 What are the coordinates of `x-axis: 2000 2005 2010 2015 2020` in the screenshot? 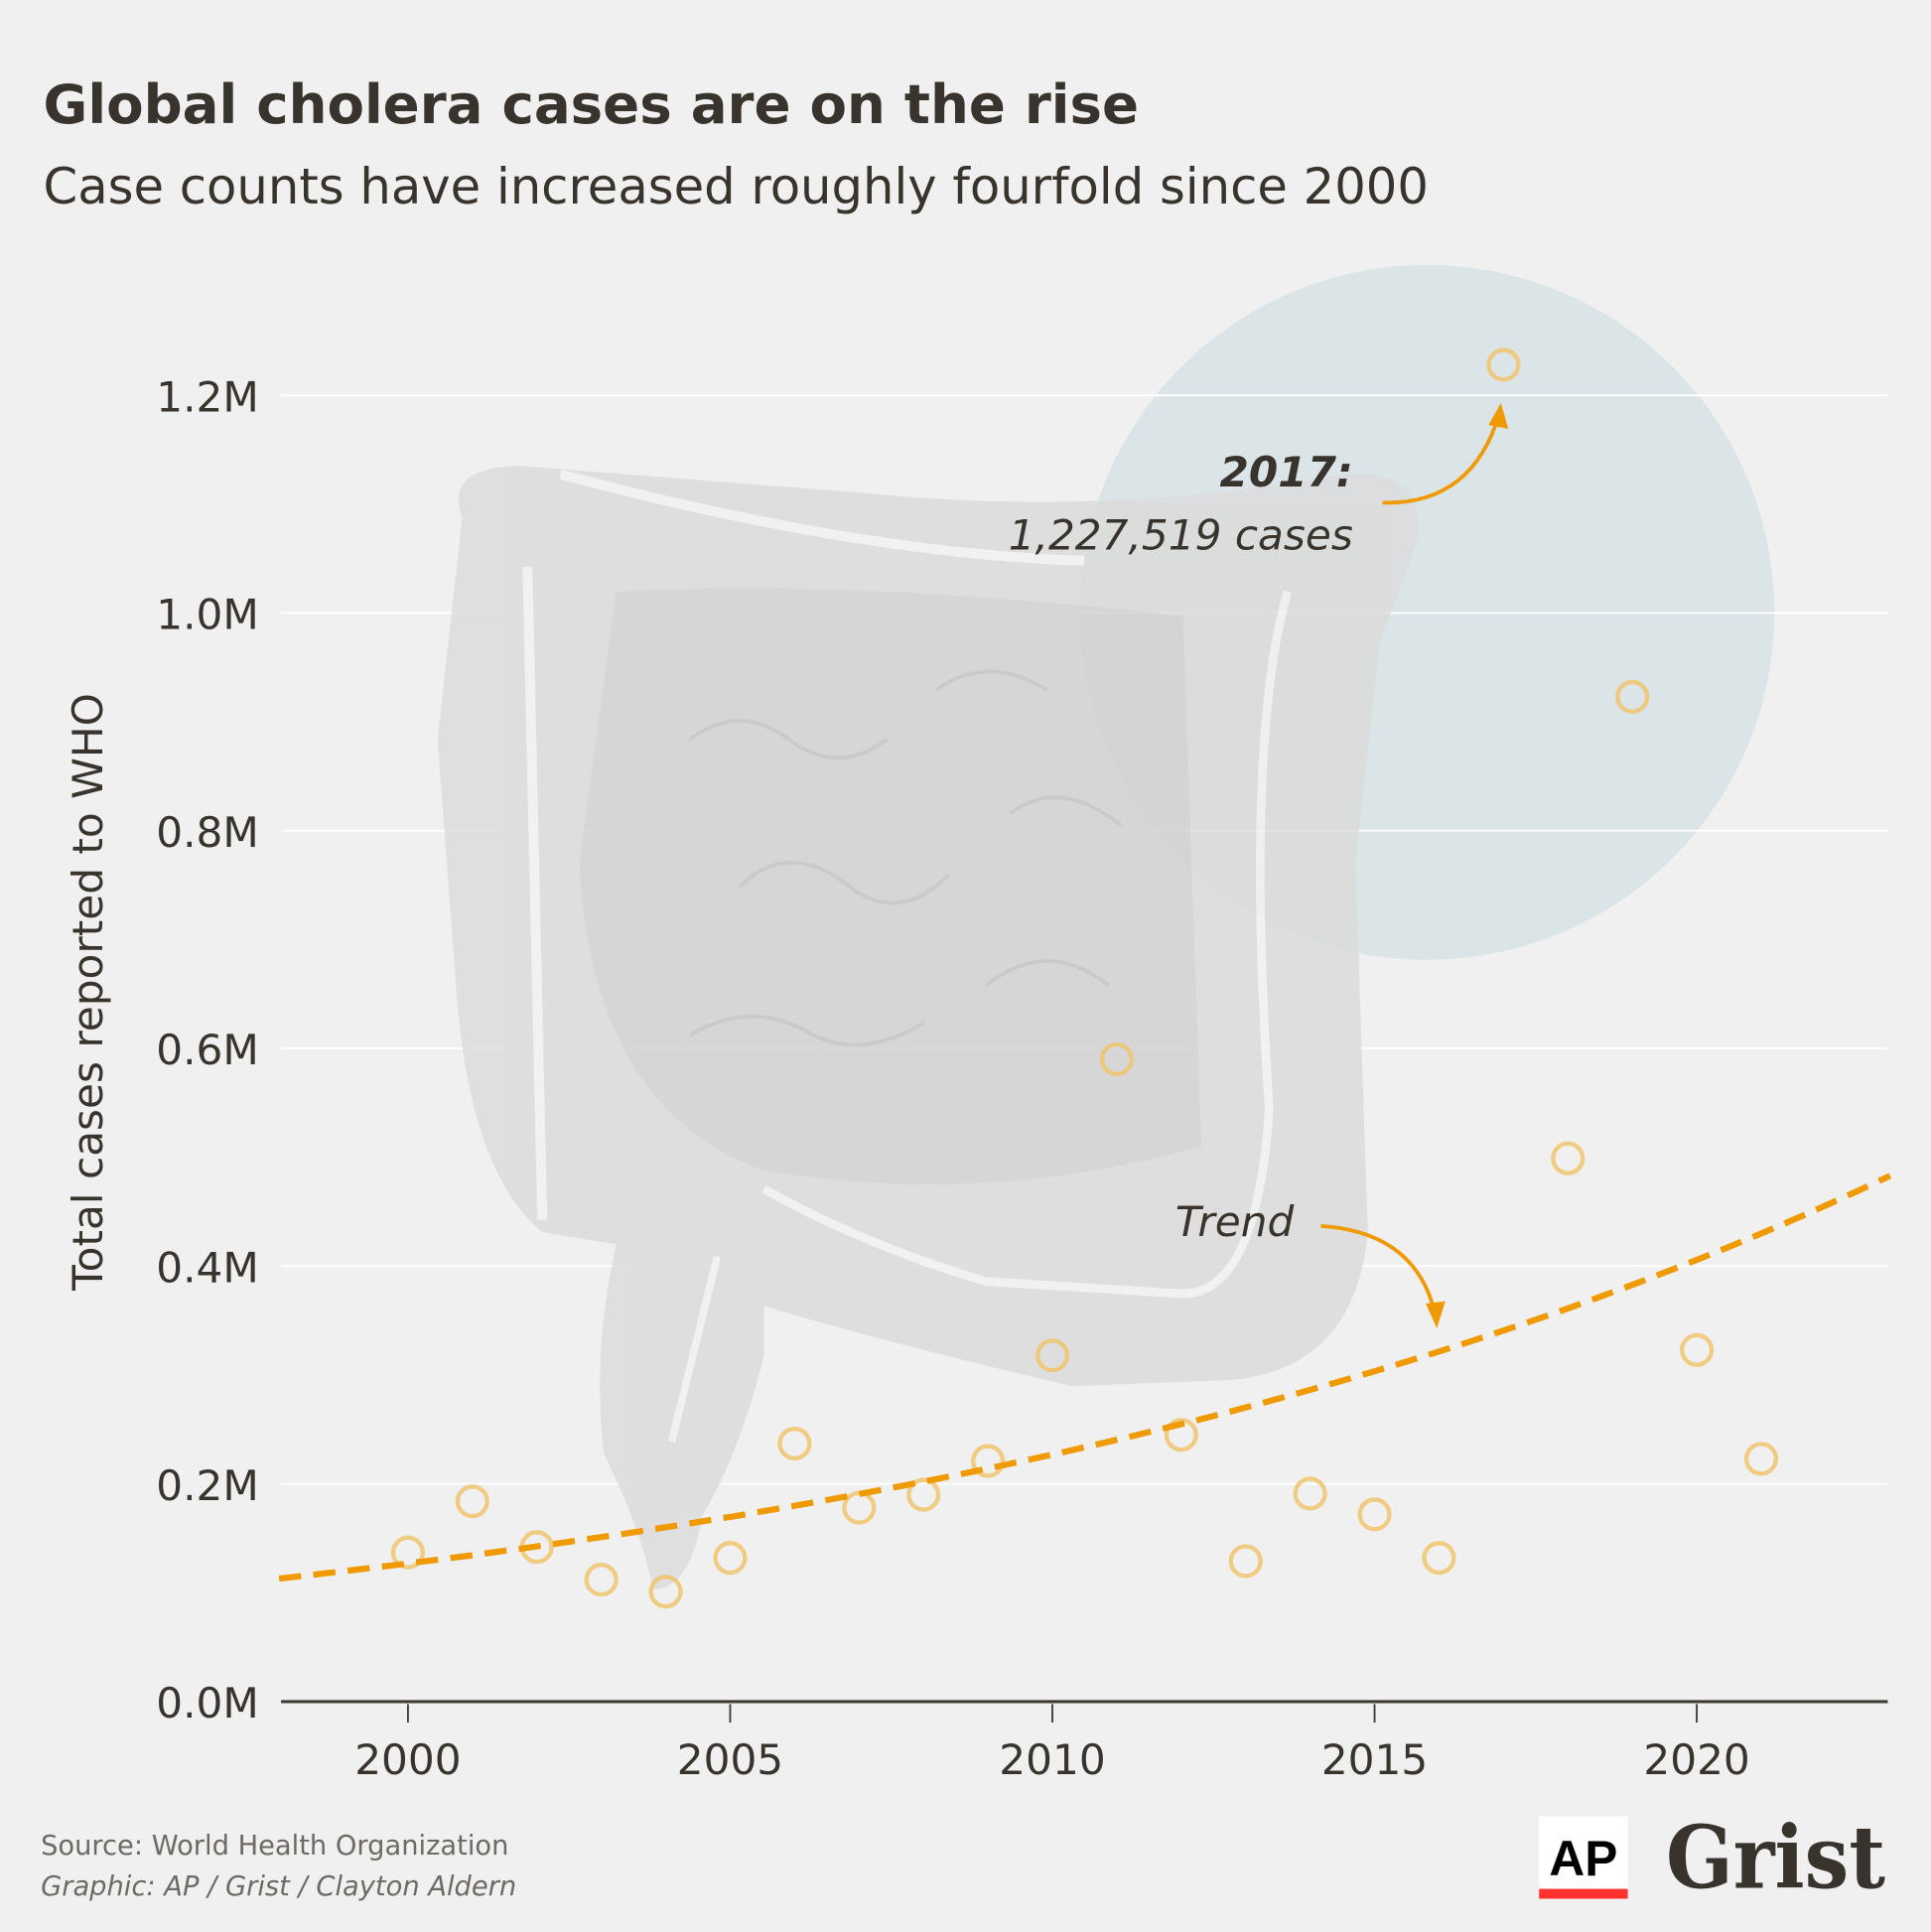 It's located at (1052, 1744).